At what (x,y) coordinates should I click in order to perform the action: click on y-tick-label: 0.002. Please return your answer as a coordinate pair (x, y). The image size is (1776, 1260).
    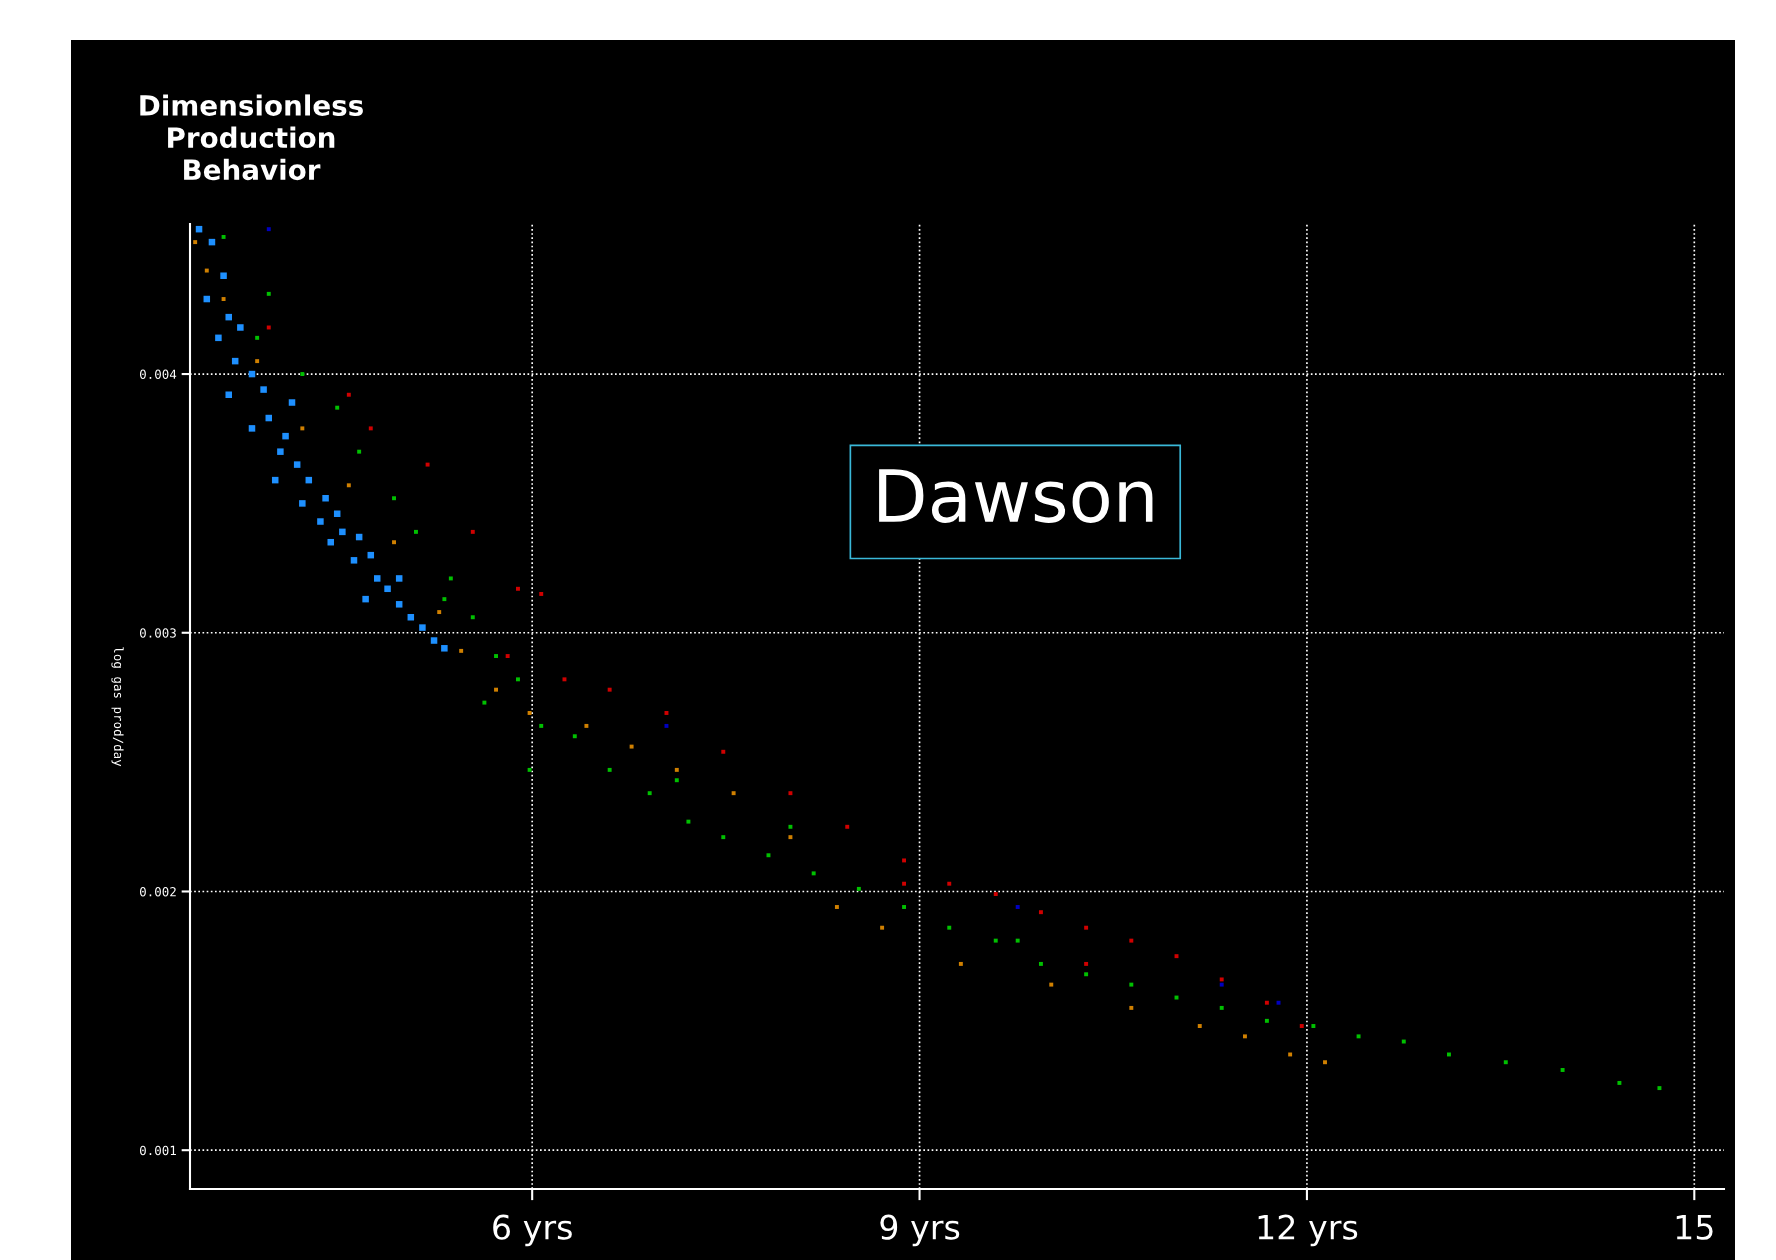
    Looking at the image, I should click on (157, 891).